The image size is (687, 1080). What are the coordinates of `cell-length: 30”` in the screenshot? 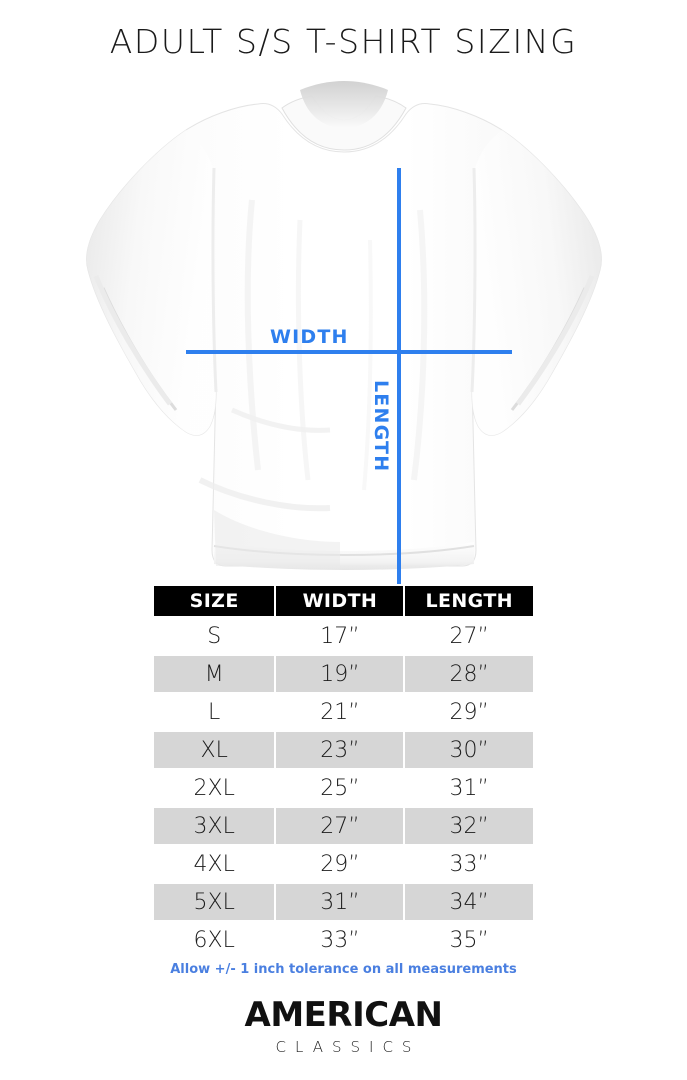 It's located at (469, 750).